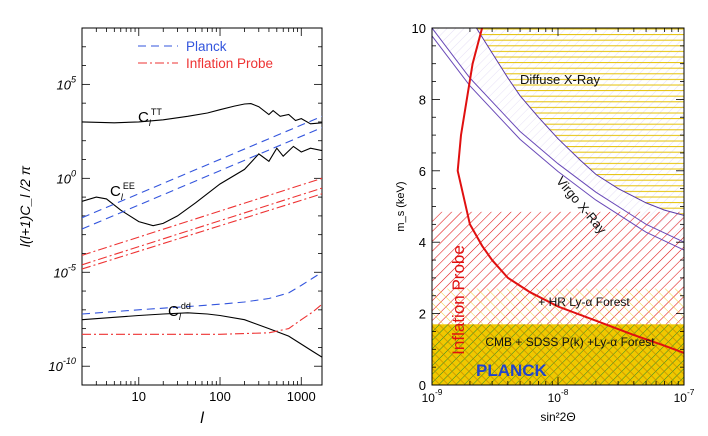 Image resolution: width=708 pixels, height=436 pixels. What do you see at coordinates (301, 396) in the screenshot?
I see `x-tick-label: 1000` at bounding box center [301, 396].